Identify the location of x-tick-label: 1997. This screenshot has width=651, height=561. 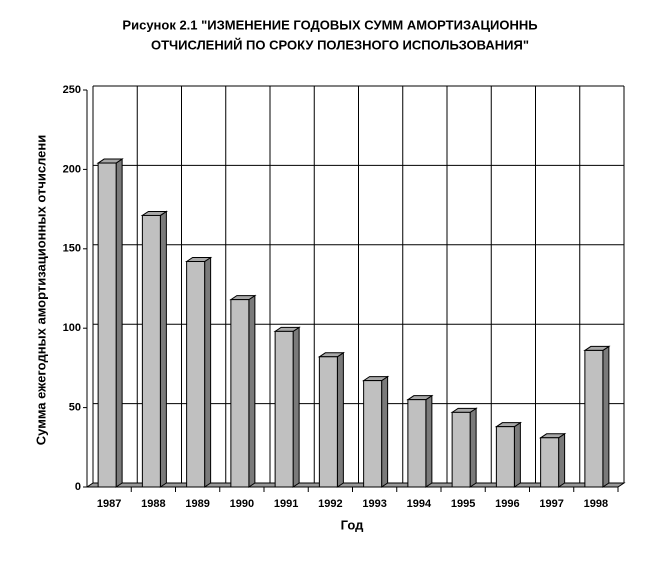
(551, 504).